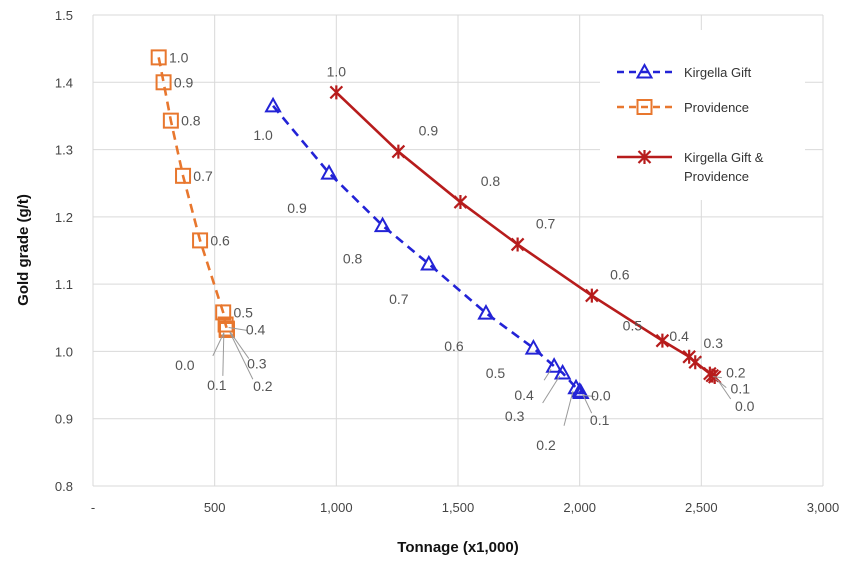 The width and height of the screenshot is (845, 563). Describe the element at coordinates (193, 193) in the screenshot. I see `series-line` at that location.